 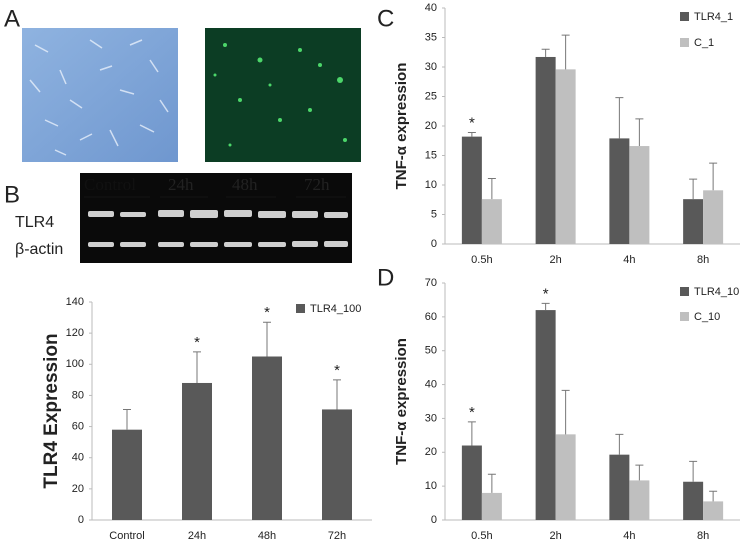 I want to click on legend-label: TLR4_10, so click(x=716, y=292).